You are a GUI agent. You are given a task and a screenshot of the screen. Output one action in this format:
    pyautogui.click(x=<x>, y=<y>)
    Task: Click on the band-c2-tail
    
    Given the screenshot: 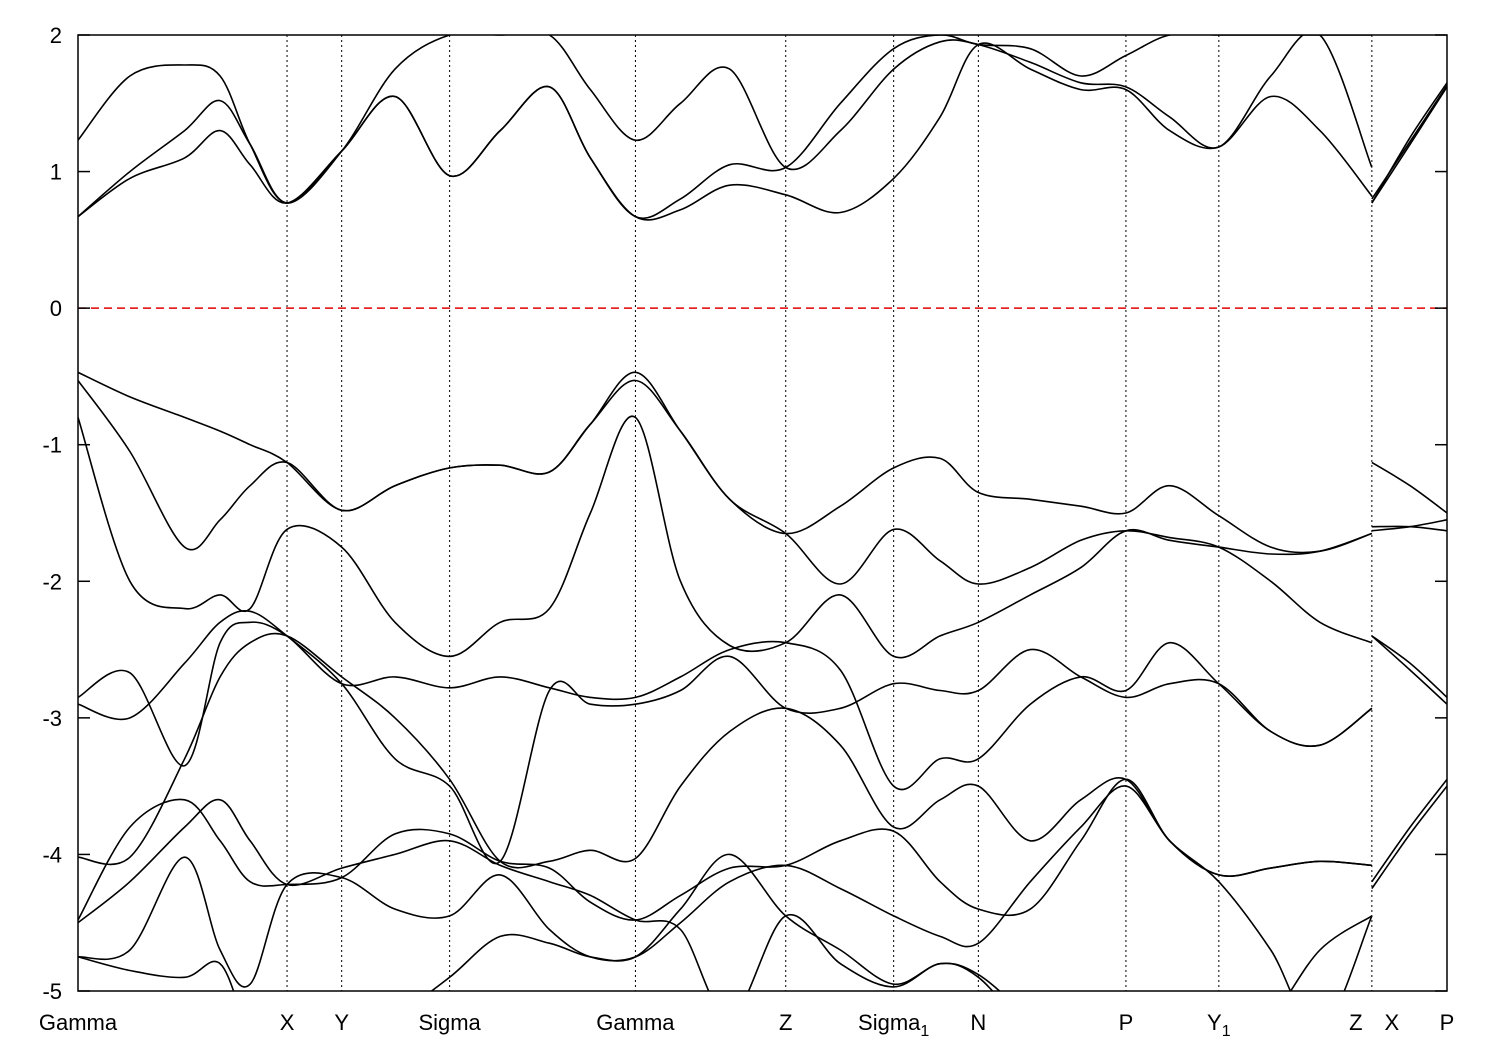 What is the action you would take?
    pyautogui.click(x=1409, y=143)
    